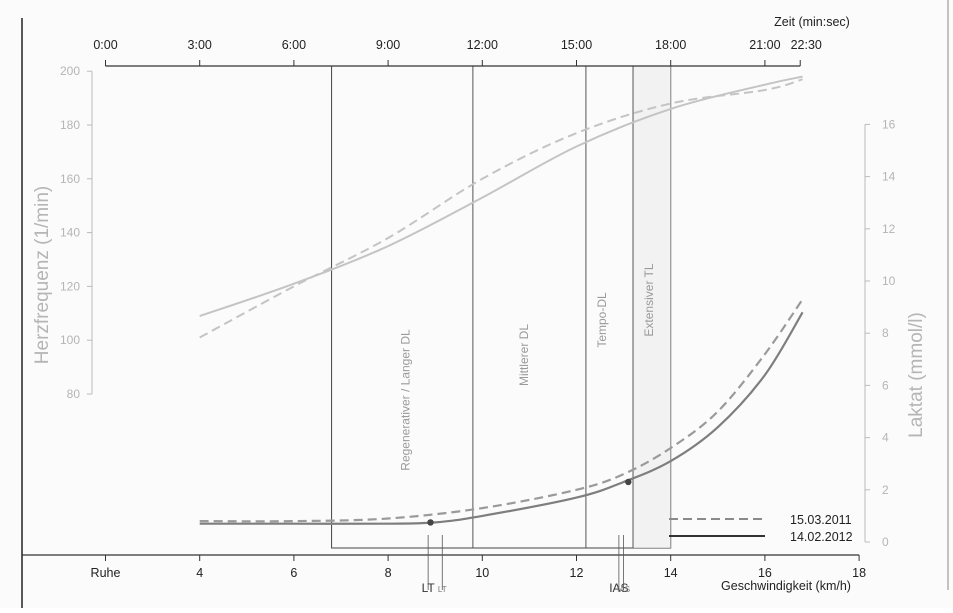 The image size is (953, 613). I want to click on heart-rate-axis: 80 100 120 140 160 180 200 Herzfrequenz (1/min), so click(62, 232).